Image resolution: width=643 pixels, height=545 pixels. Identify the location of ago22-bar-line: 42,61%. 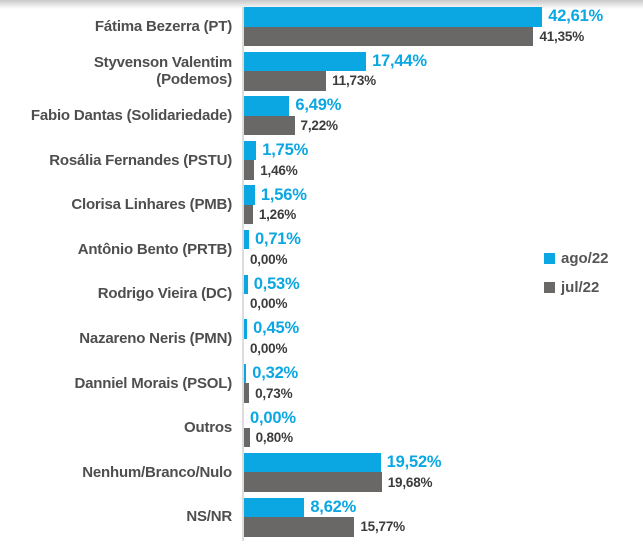
(443, 17).